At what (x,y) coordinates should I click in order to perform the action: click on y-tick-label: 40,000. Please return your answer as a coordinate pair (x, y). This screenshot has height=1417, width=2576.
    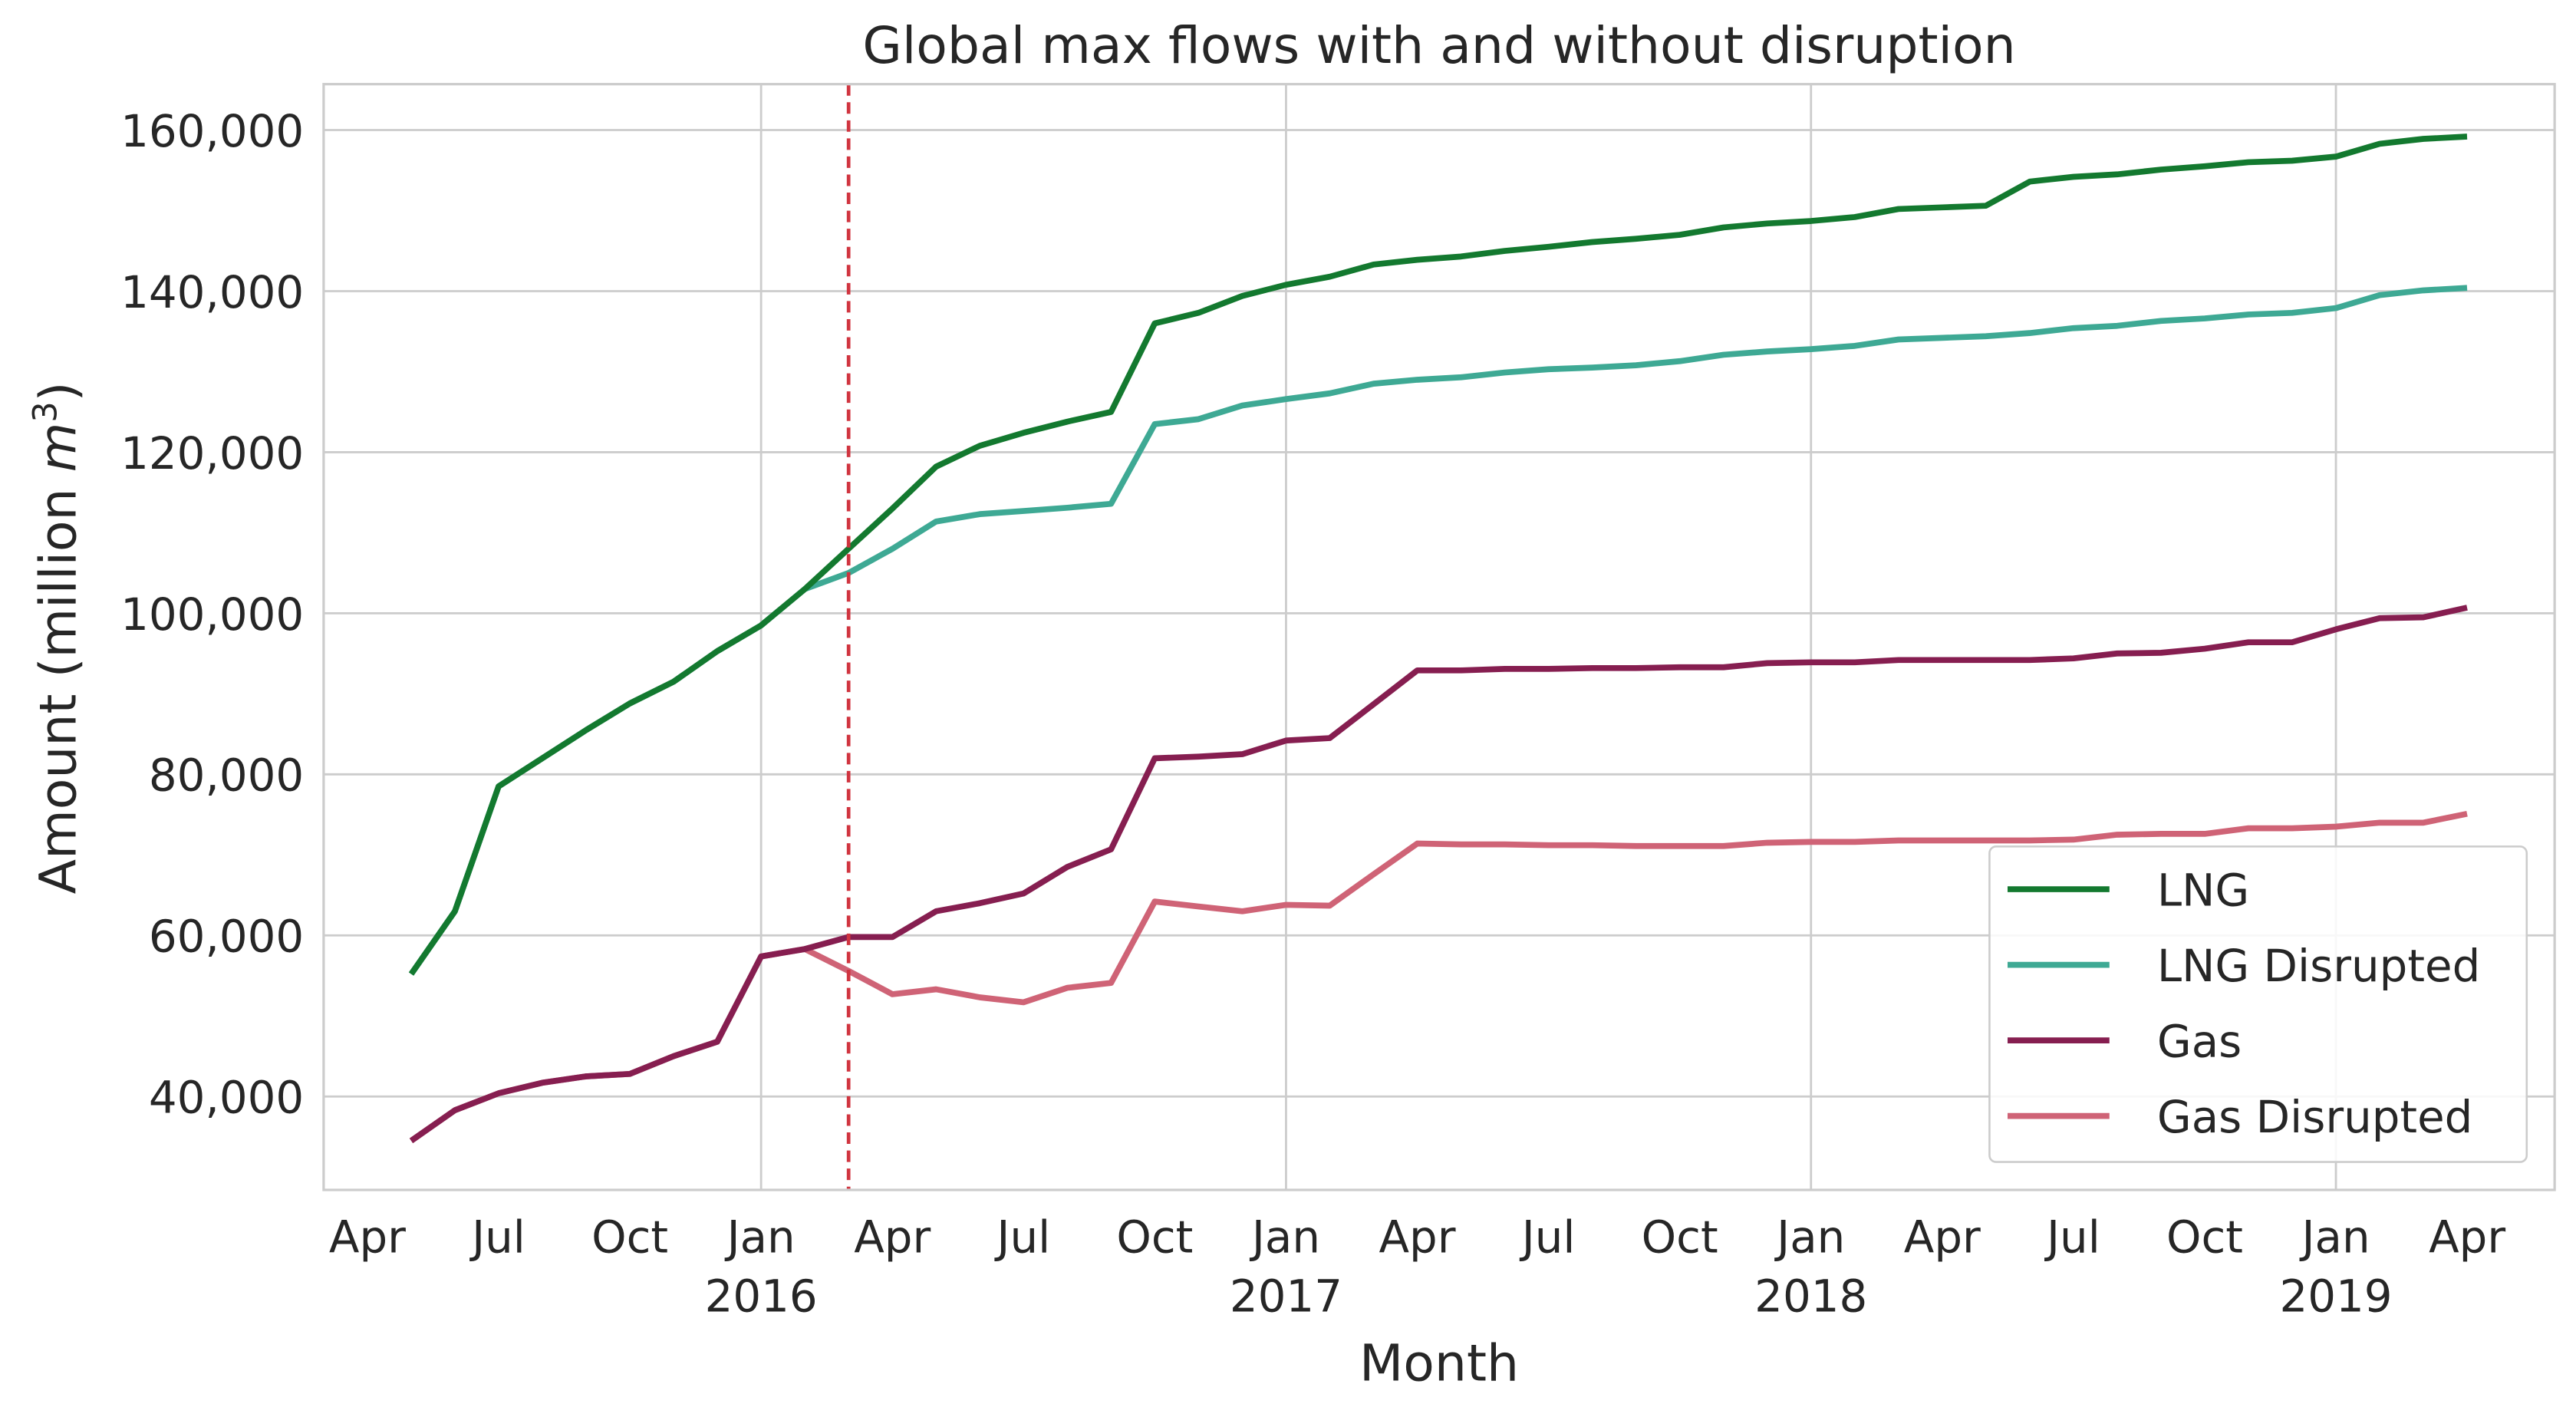
    Looking at the image, I should click on (226, 1098).